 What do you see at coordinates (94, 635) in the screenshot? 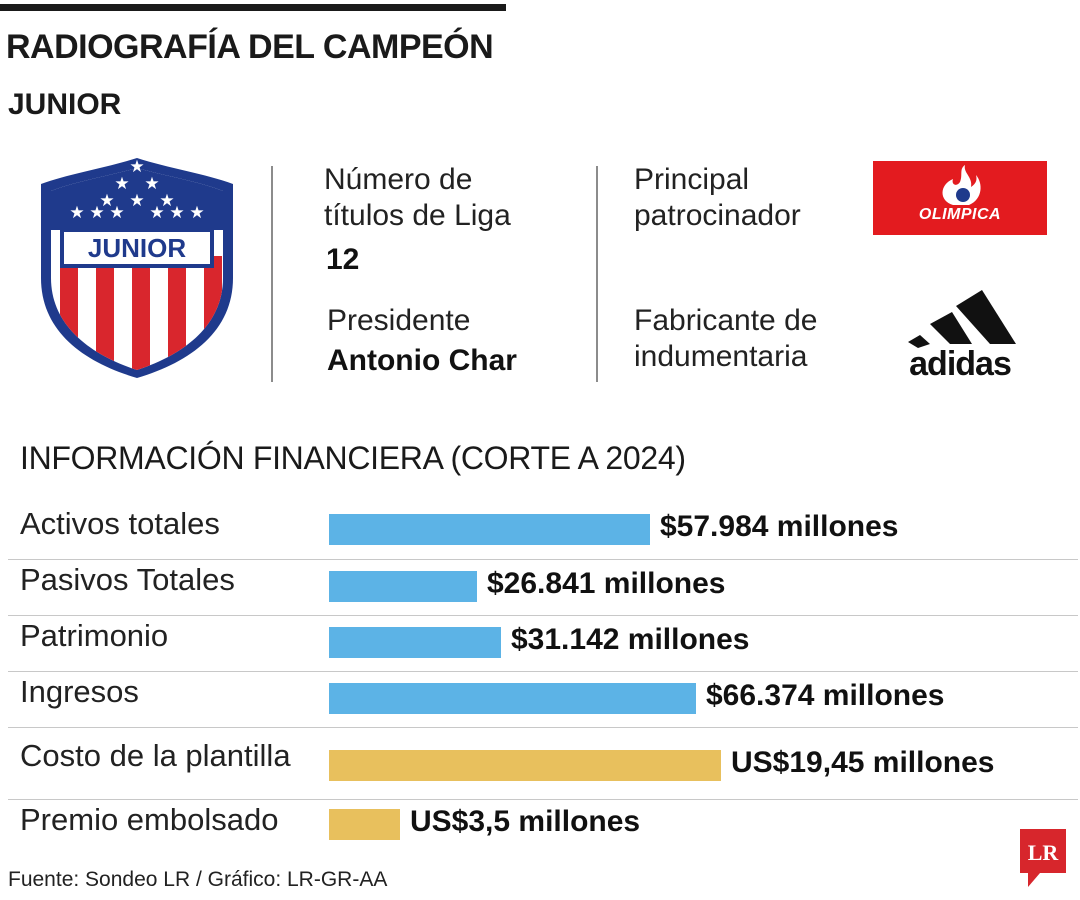
I see `row-label: Patrimonio` at bounding box center [94, 635].